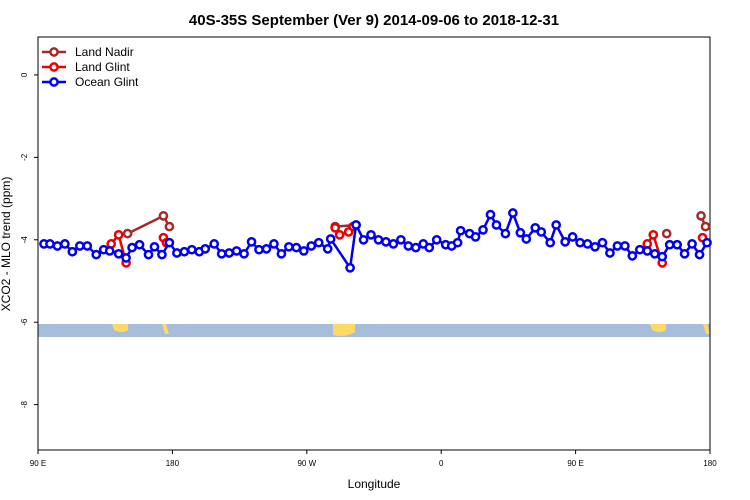 This screenshot has width=750, height=500. Describe the element at coordinates (374, 330) in the screenshot. I see `ocean-band` at that location.